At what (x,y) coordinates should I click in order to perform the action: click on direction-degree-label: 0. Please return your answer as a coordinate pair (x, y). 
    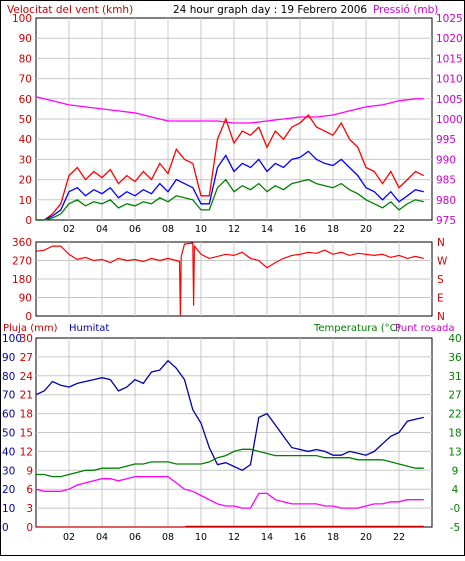
    Looking at the image, I should click on (28, 317).